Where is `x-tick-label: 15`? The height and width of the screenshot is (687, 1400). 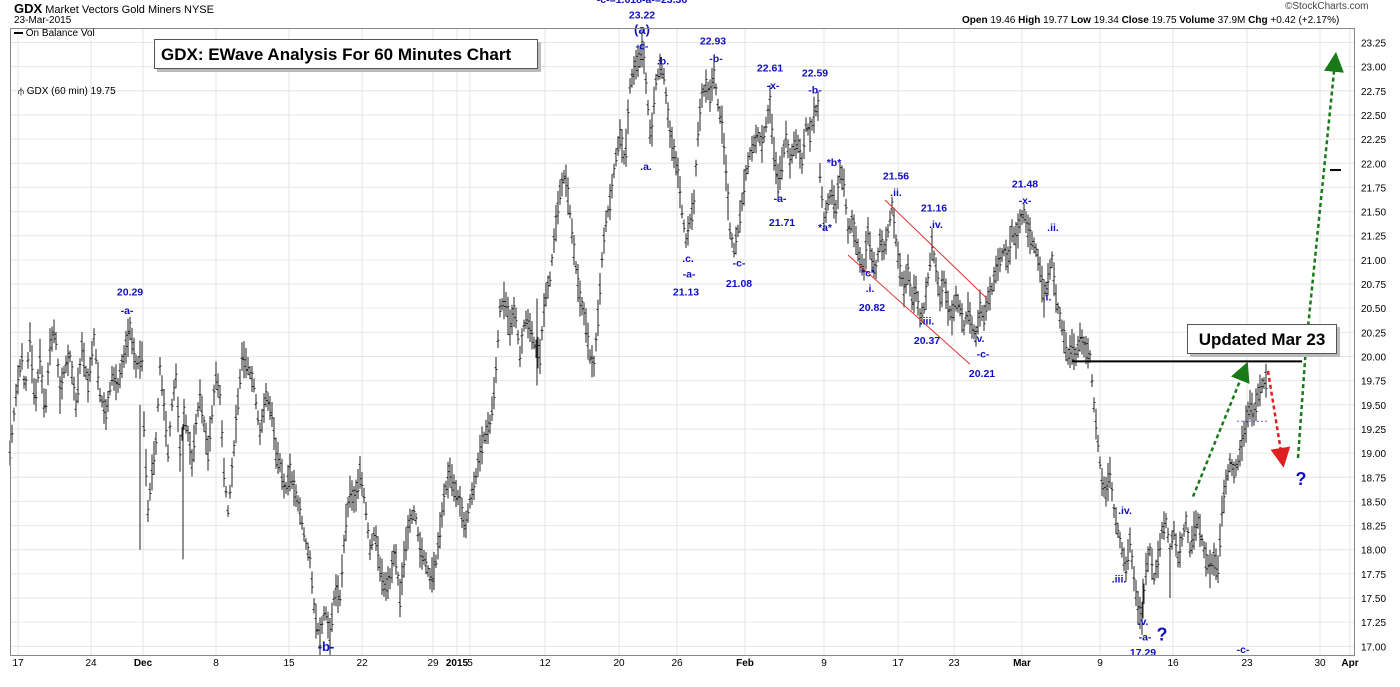
x-tick-label: 15 is located at coordinates (289, 663).